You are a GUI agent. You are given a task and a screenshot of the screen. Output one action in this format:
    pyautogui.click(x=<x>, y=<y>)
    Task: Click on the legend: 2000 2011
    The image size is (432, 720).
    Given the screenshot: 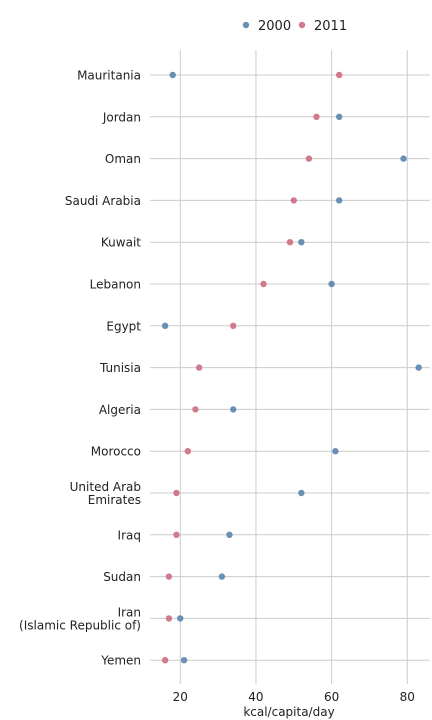 What is the action you would take?
    pyautogui.click(x=294, y=26)
    